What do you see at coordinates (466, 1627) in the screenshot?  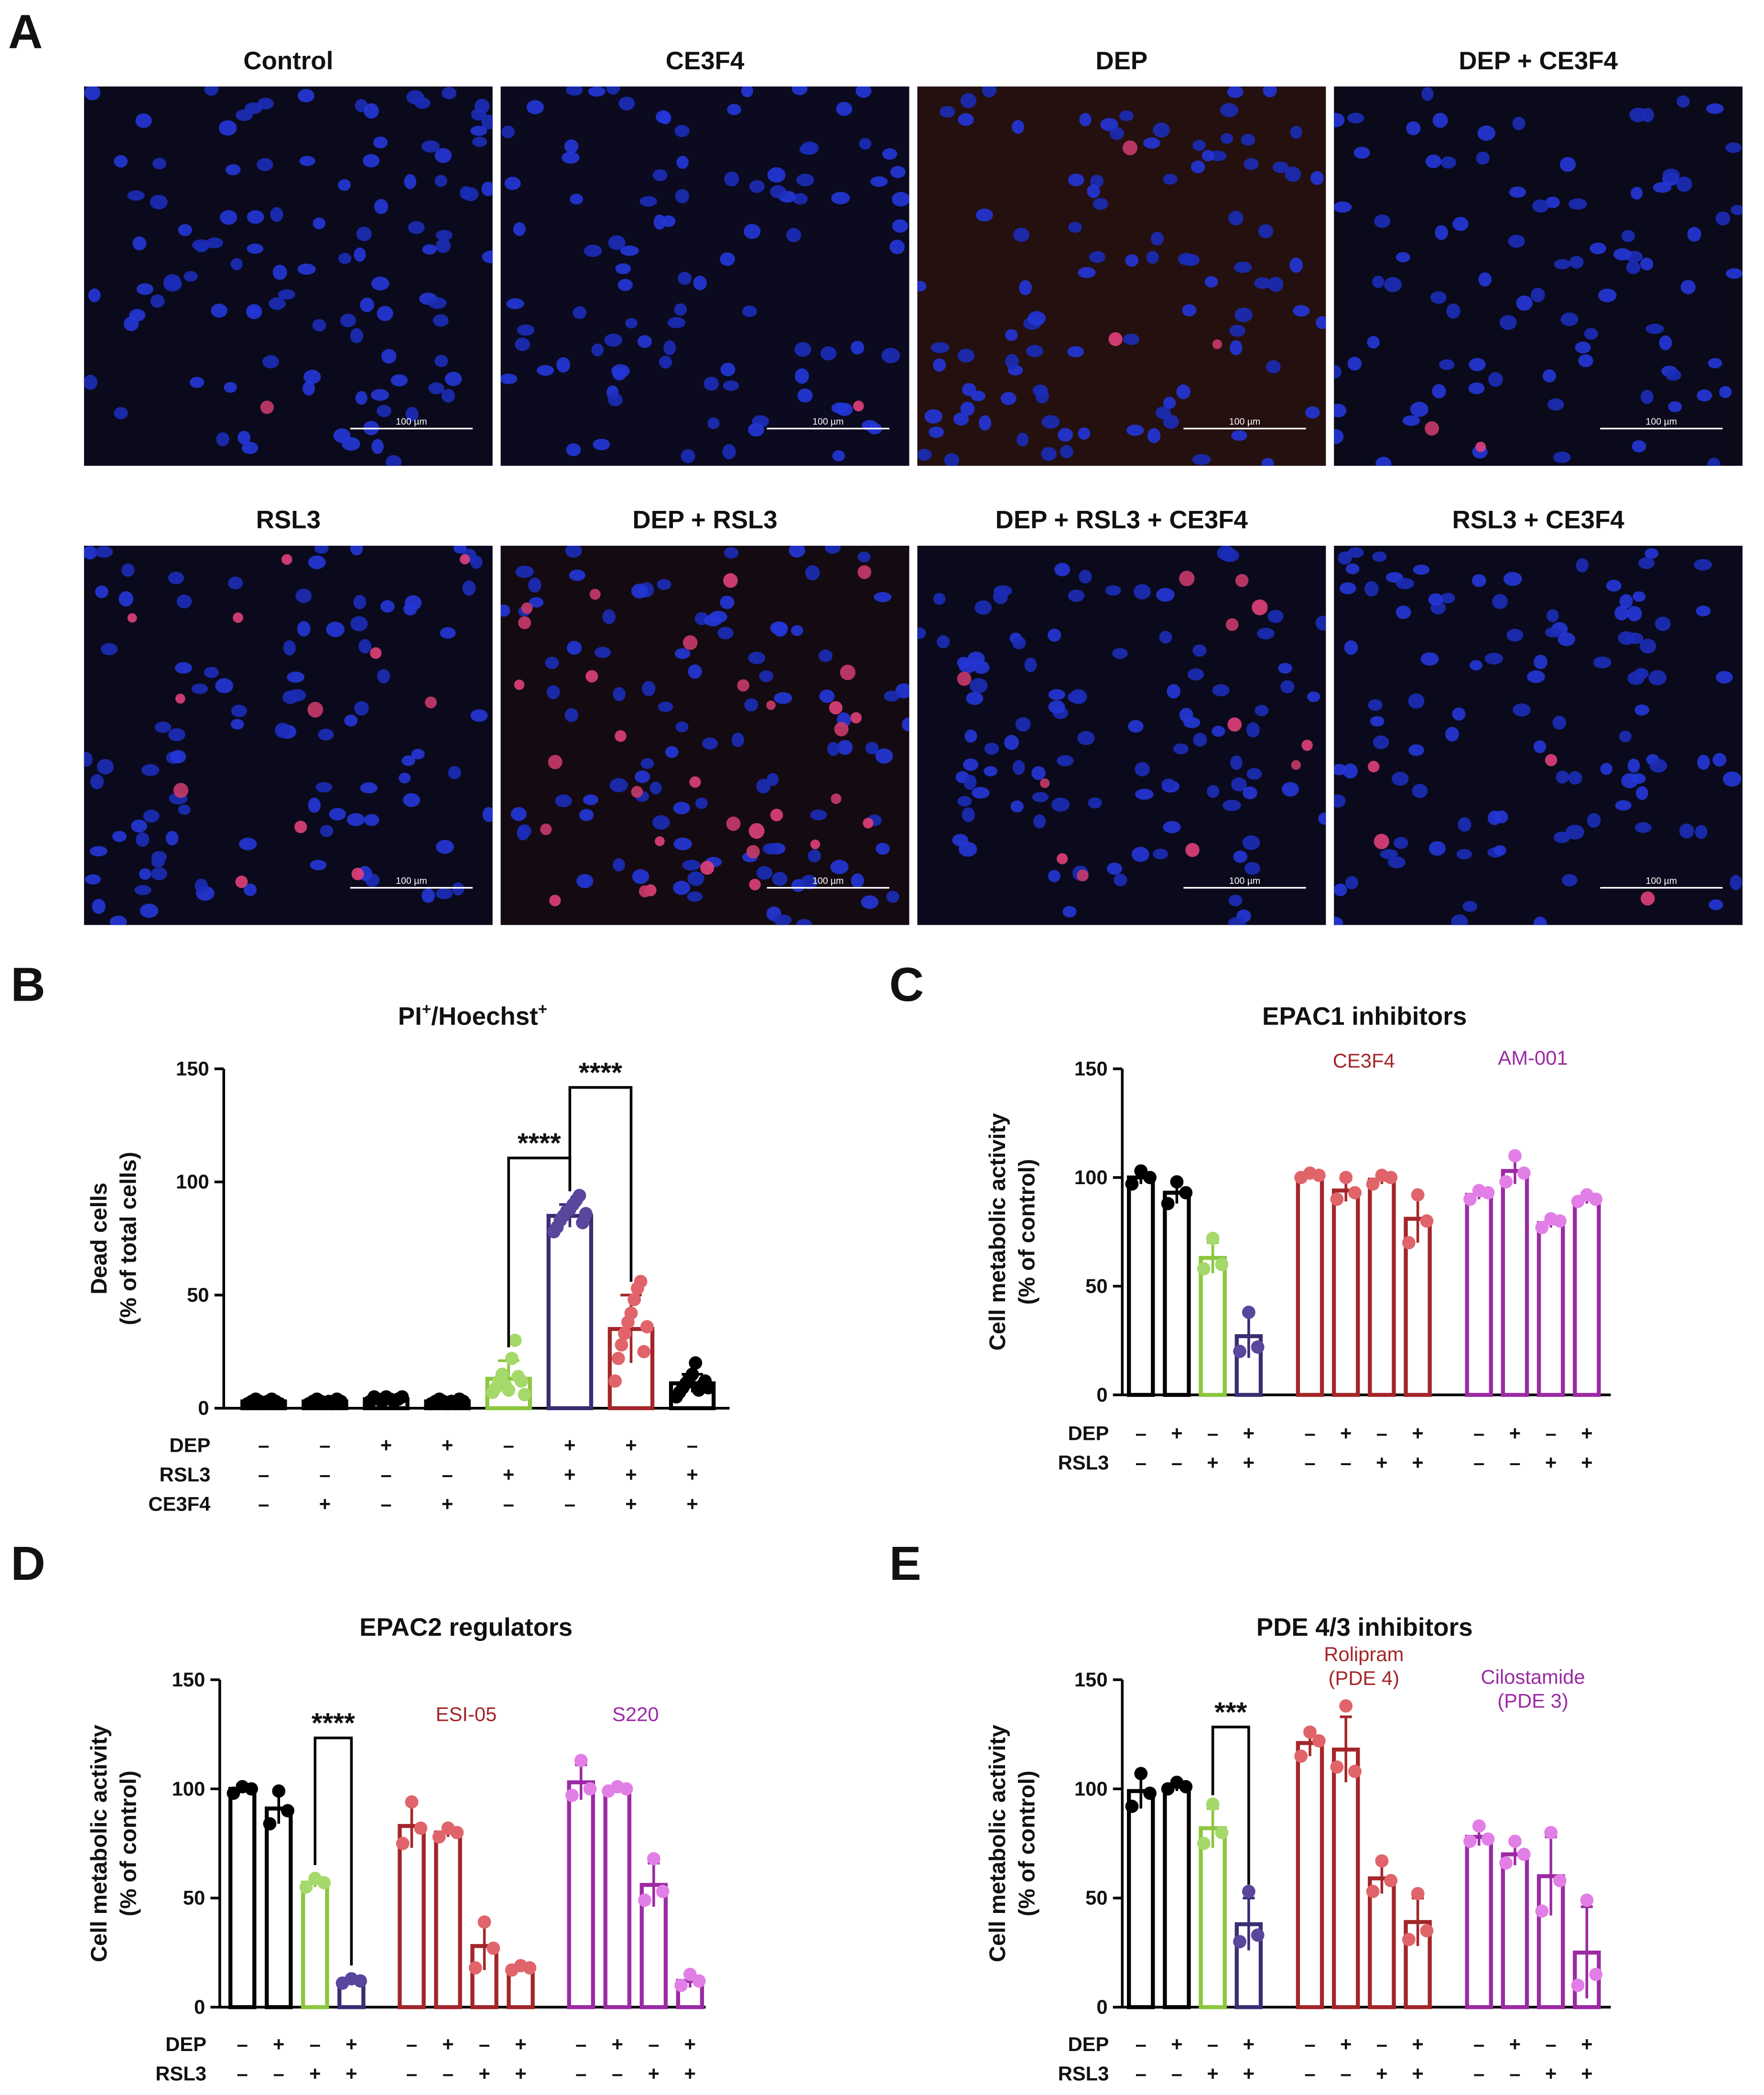 I see `chart-title: EPAC2 regulators` at bounding box center [466, 1627].